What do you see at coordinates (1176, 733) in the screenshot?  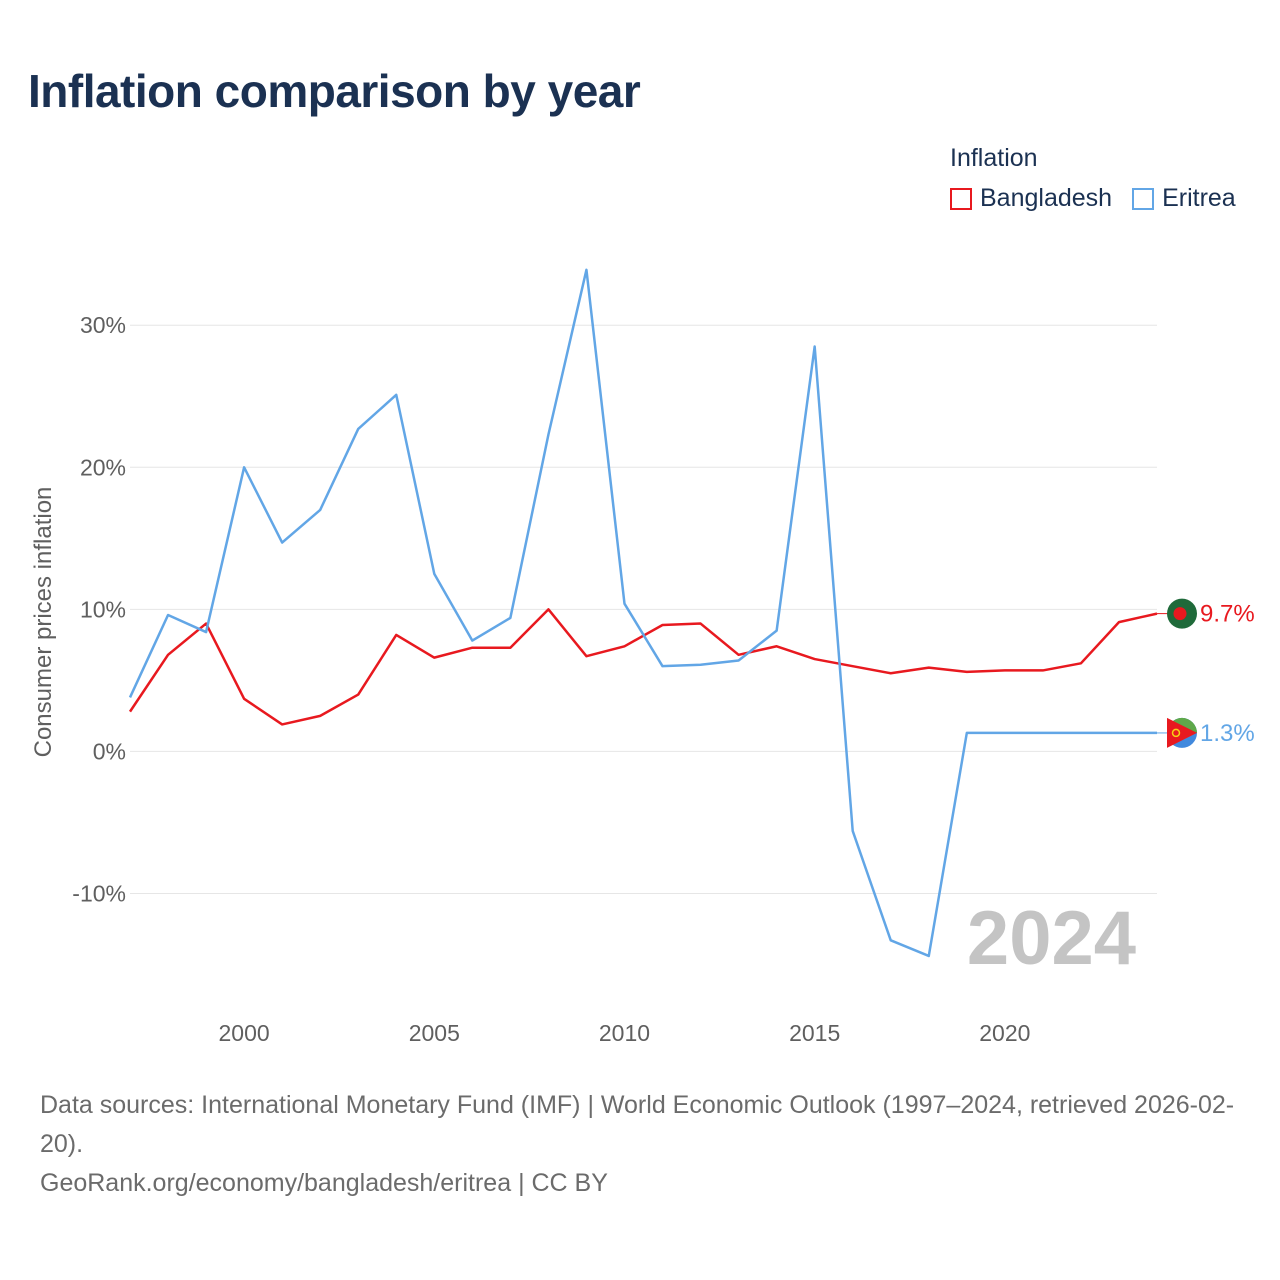 I see `flag-emblem` at bounding box center [1176, 733].